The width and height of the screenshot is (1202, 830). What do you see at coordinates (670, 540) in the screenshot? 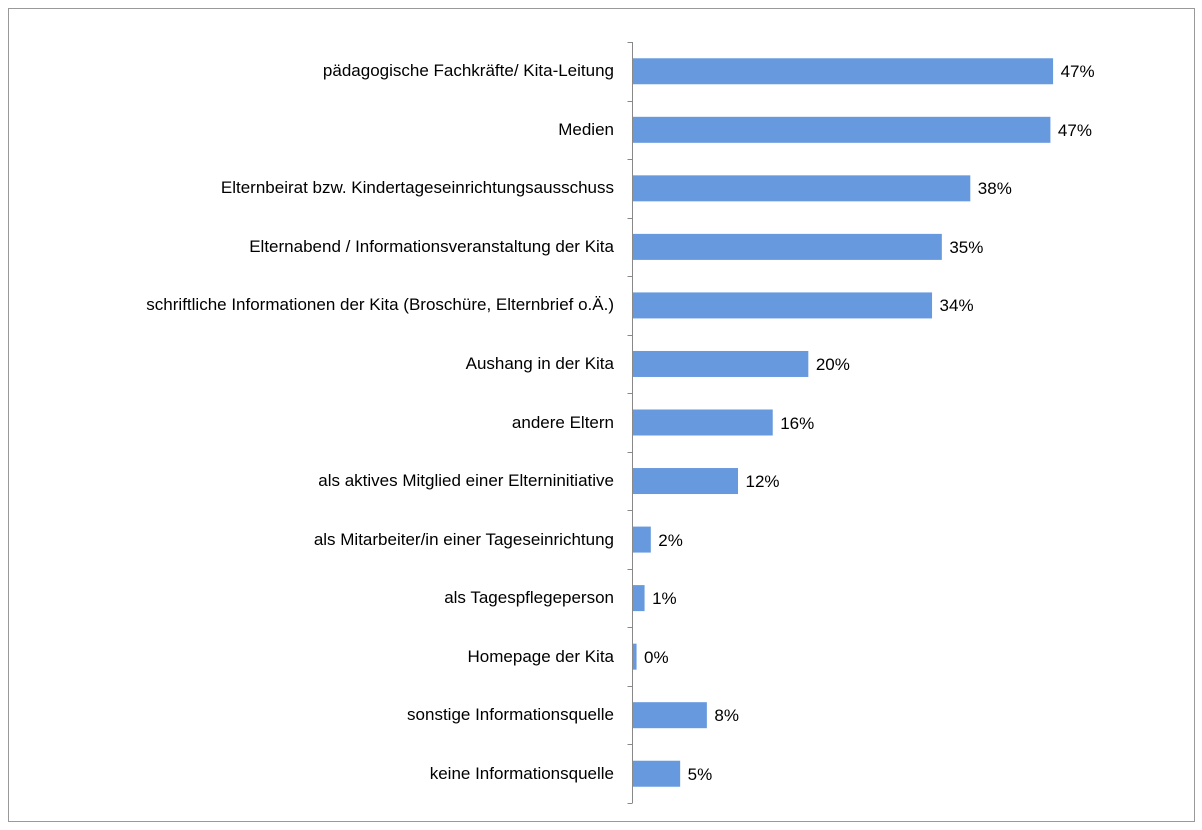
I see `value-label: 2%` at bounding box center [670, 540].